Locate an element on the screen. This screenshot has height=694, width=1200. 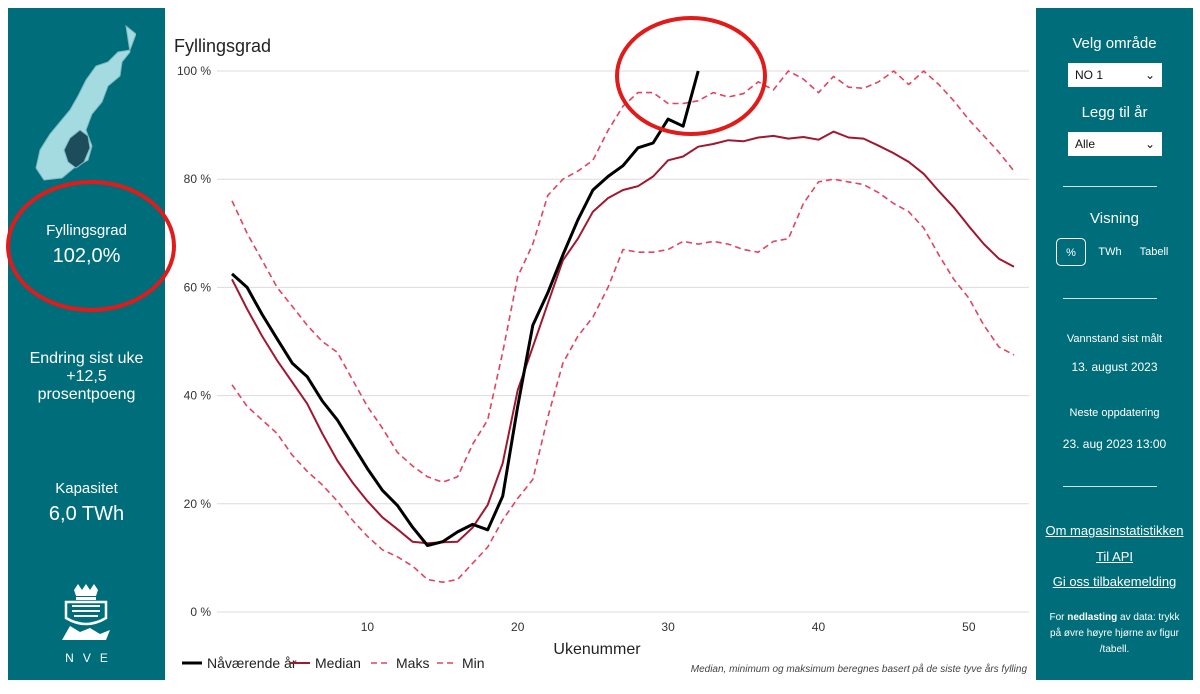
legend-label: Median is located at coordinates (338, 663).